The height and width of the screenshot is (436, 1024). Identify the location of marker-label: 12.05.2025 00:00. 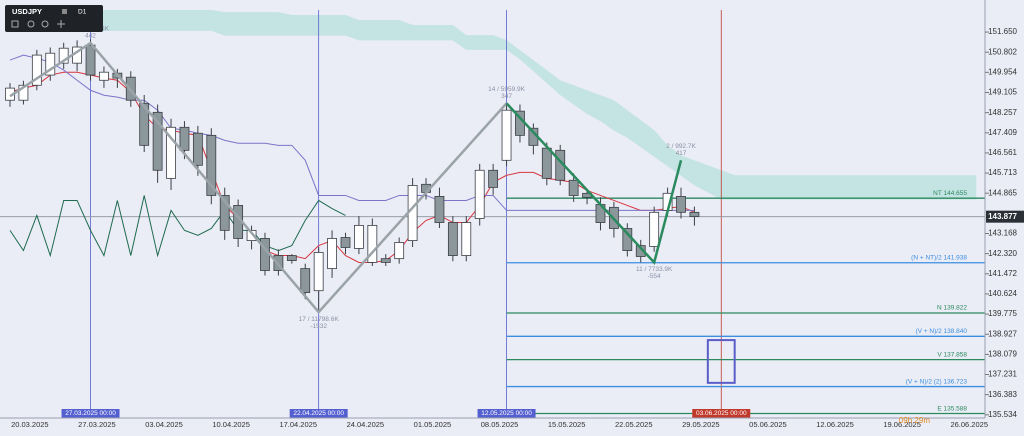
(506, 413).